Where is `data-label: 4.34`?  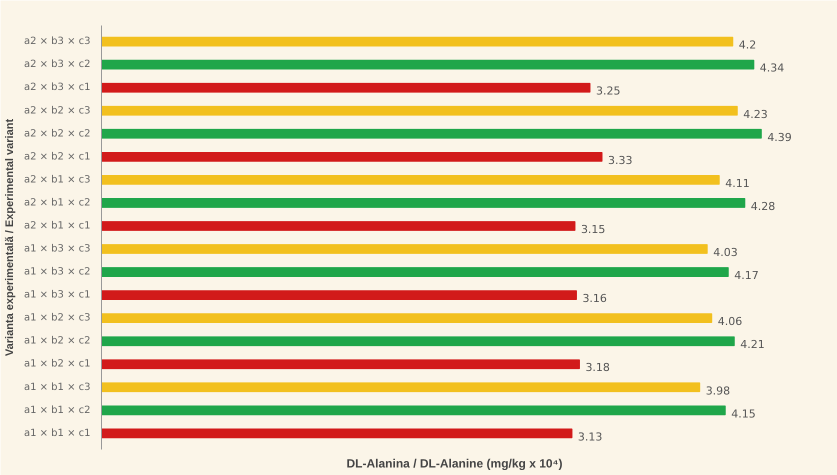
data-label: 4.34 is located at coordinates (772, 68).